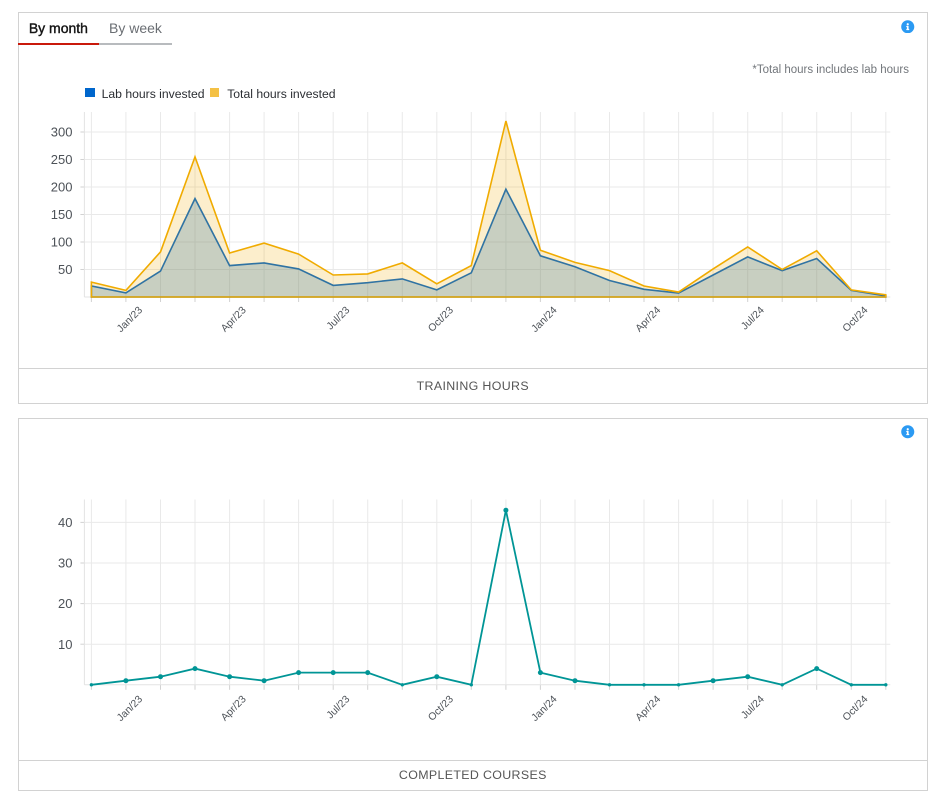 The width and height of the screenshot is (942, 801). I want to click on svg-text: 30, so click(65, 563).